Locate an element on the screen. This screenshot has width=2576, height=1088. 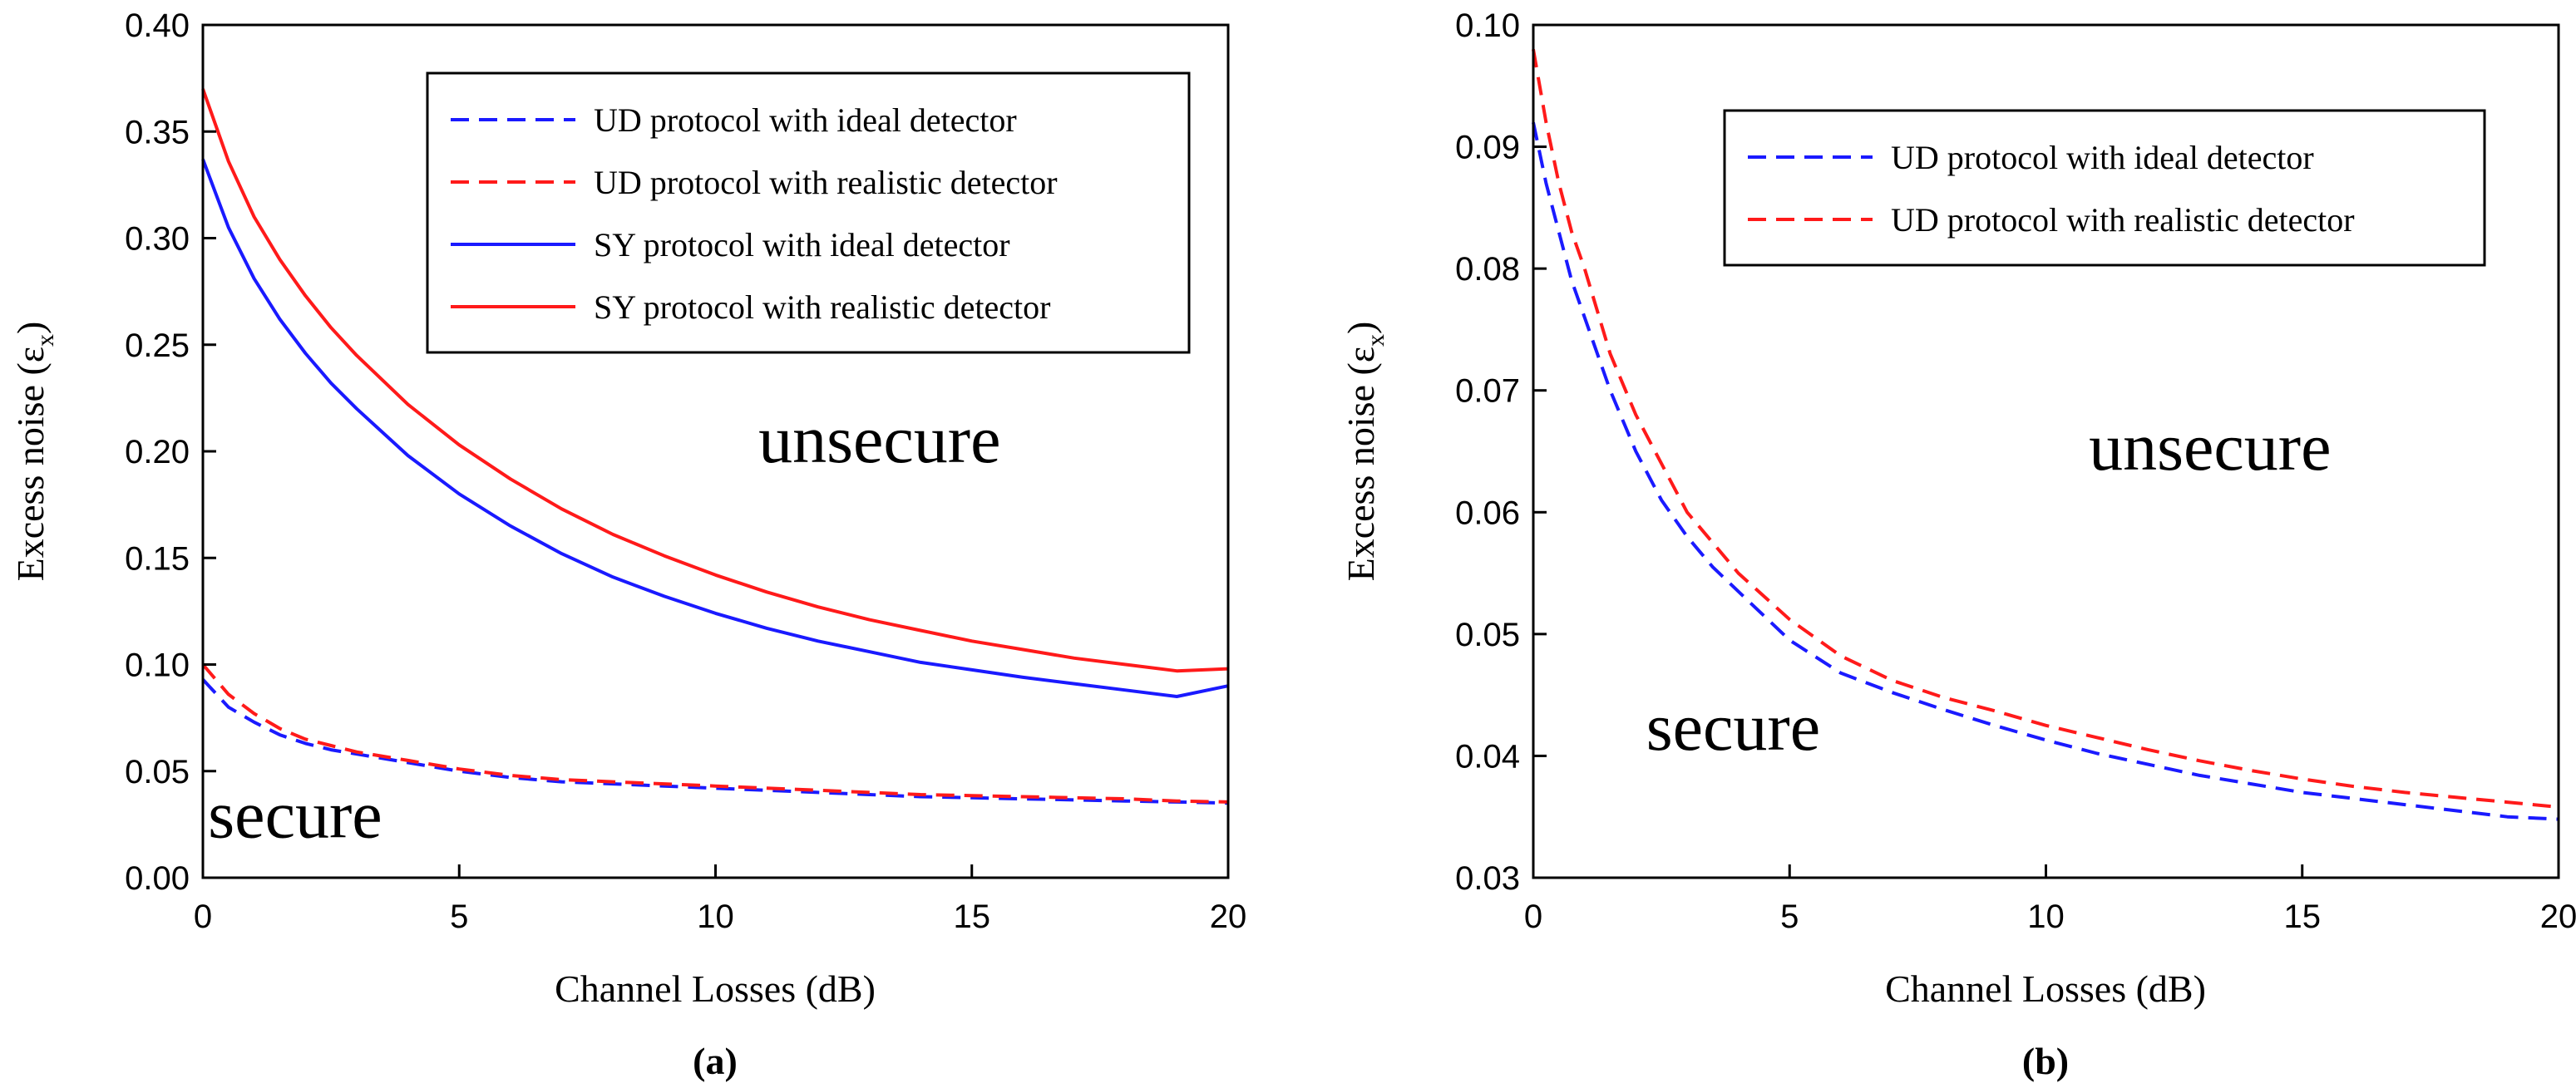
panel-a-legend-entry-2: SY protocol with ideal detector is located at coordinates (802, 245).